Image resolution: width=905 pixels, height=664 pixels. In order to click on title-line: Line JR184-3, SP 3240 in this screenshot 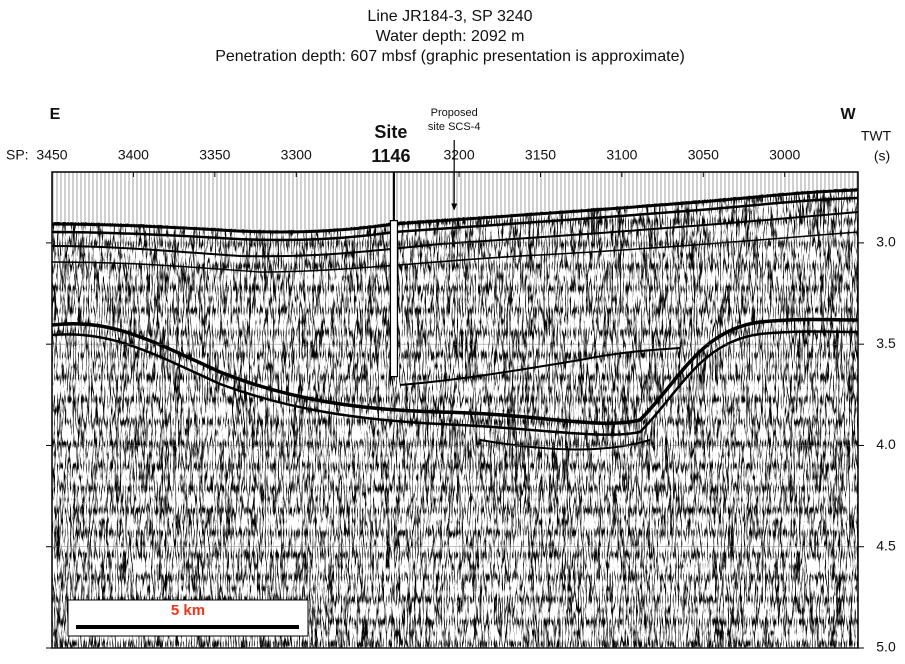, I will do `click(449, 16)`.